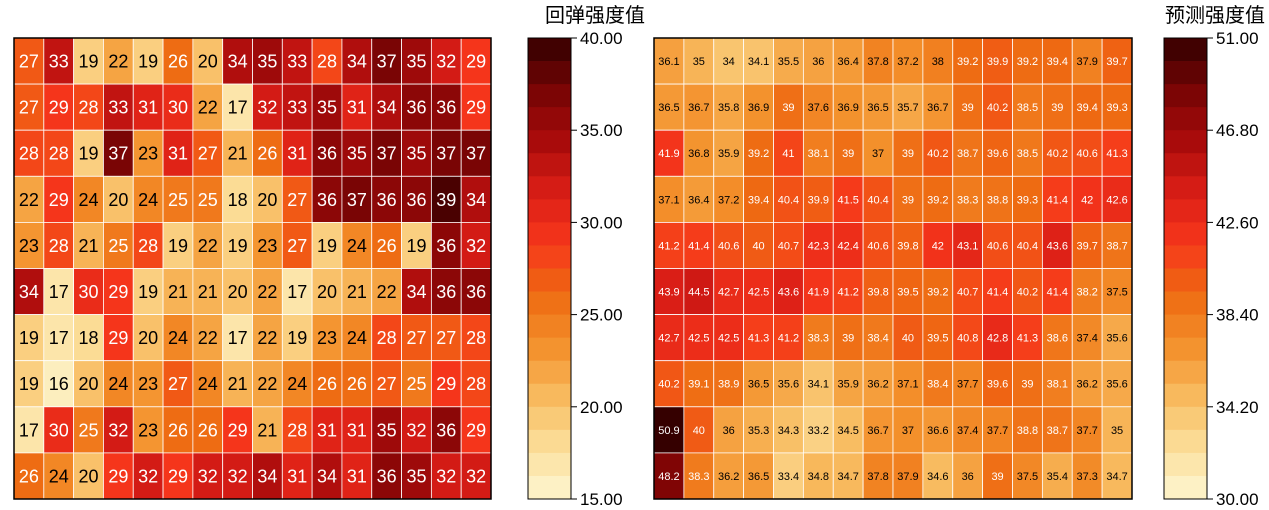 Image resolution: width=1269 pixels, height=510 pixels. Describe the element at coordinates (698, 293) in the screenshot. I see `cell-label: 44.5` at that location.